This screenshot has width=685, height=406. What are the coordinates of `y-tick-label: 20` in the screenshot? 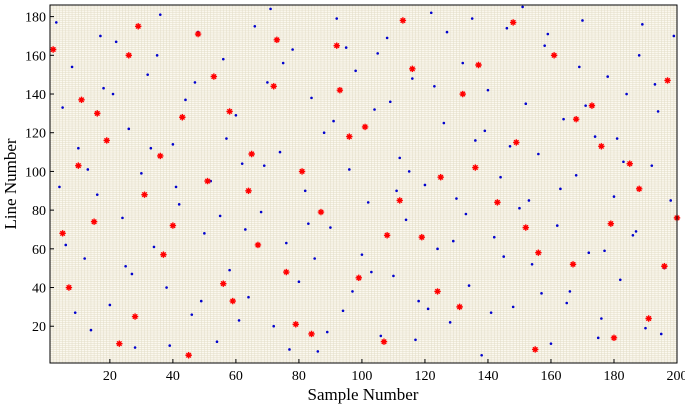 It's located at (39, 327).